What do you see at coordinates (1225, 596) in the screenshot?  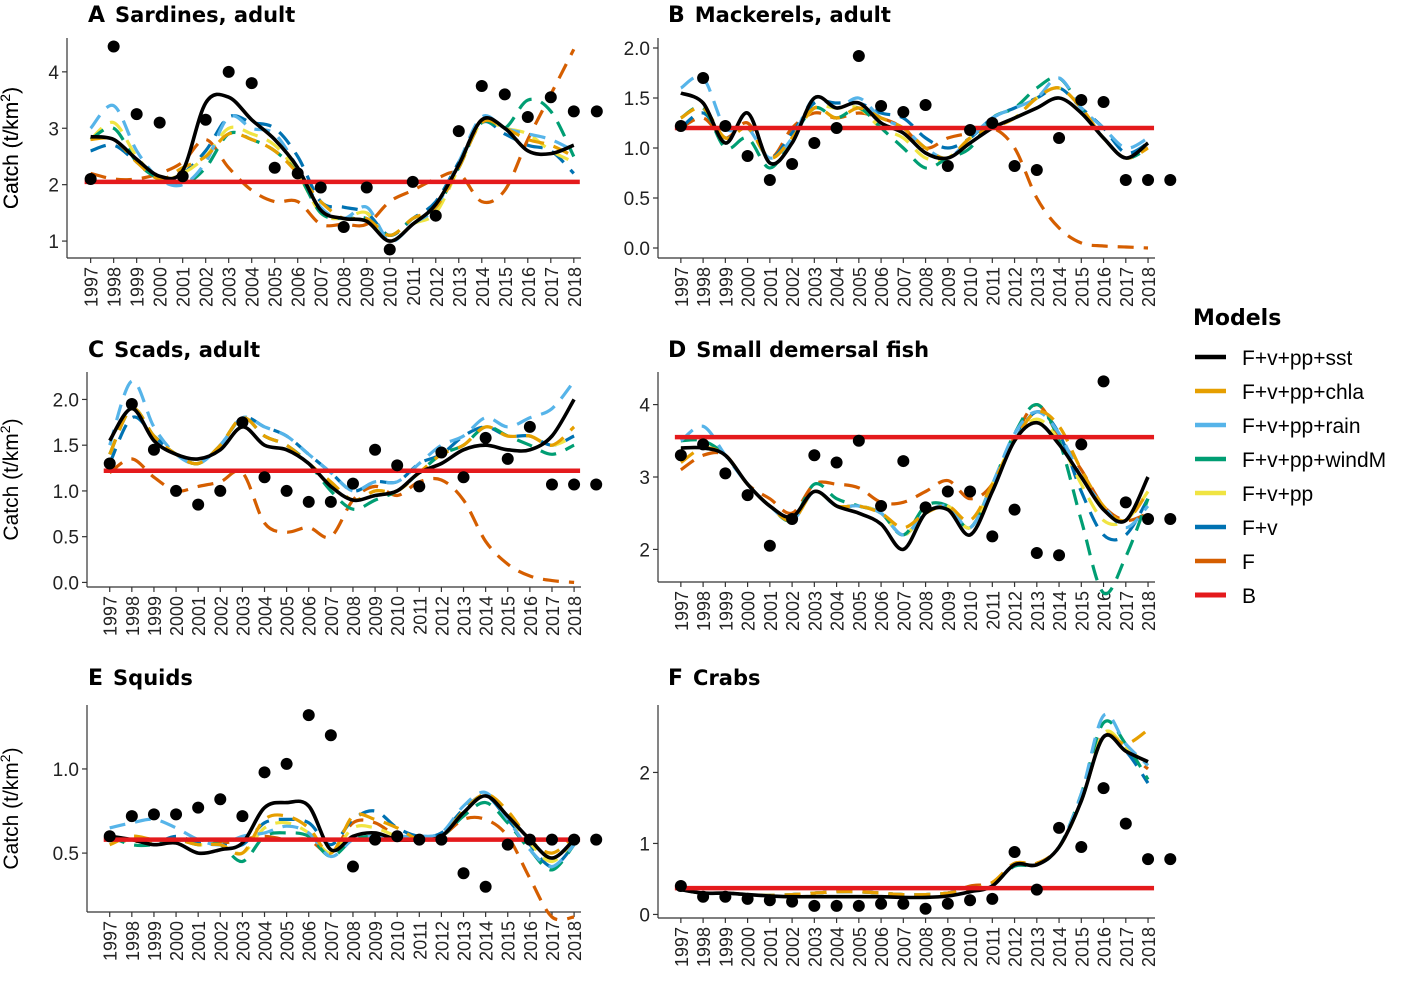 I see `legend-item: B` at bounding box center [1225, 596].